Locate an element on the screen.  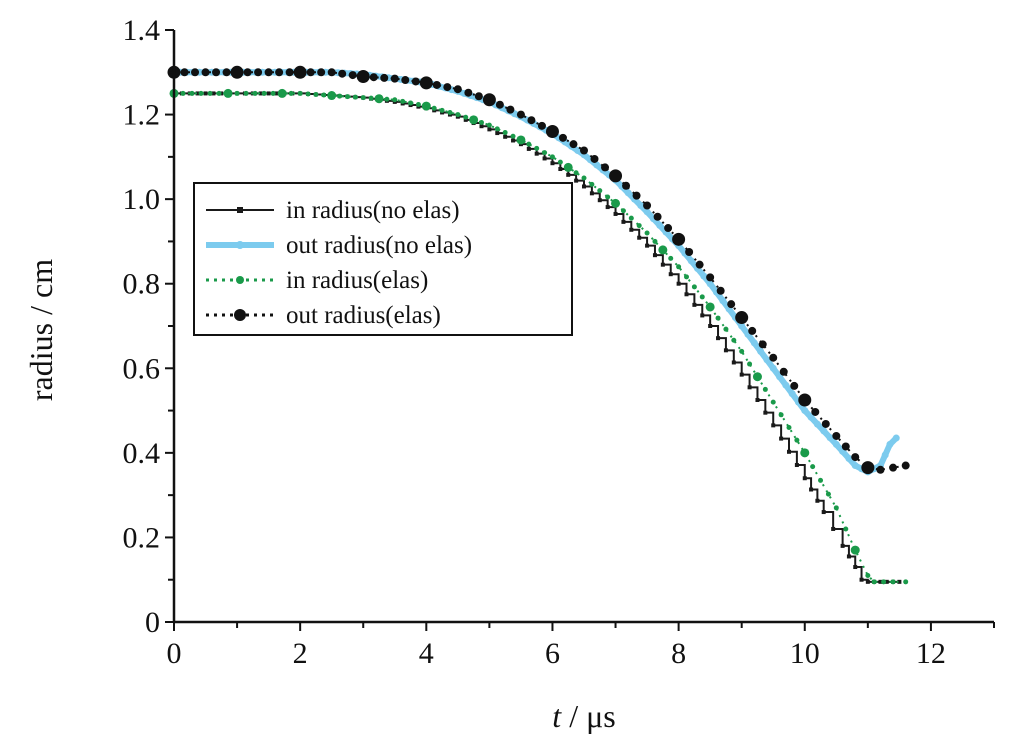
y-axis-title: radius / cm is located at coordinates (41, 330).